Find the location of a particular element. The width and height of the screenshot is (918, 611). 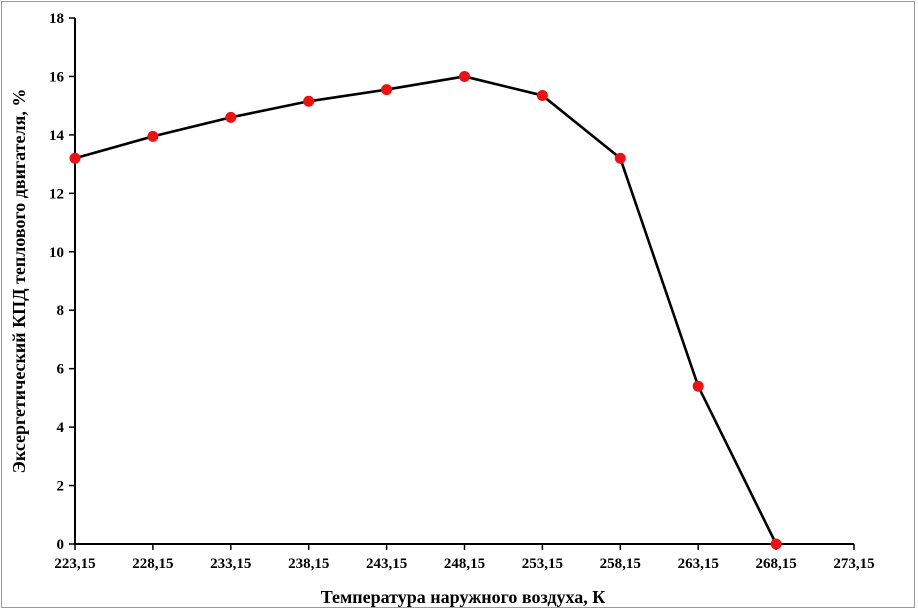

y-tick-label: 6 is located at coordinates (61, 370).